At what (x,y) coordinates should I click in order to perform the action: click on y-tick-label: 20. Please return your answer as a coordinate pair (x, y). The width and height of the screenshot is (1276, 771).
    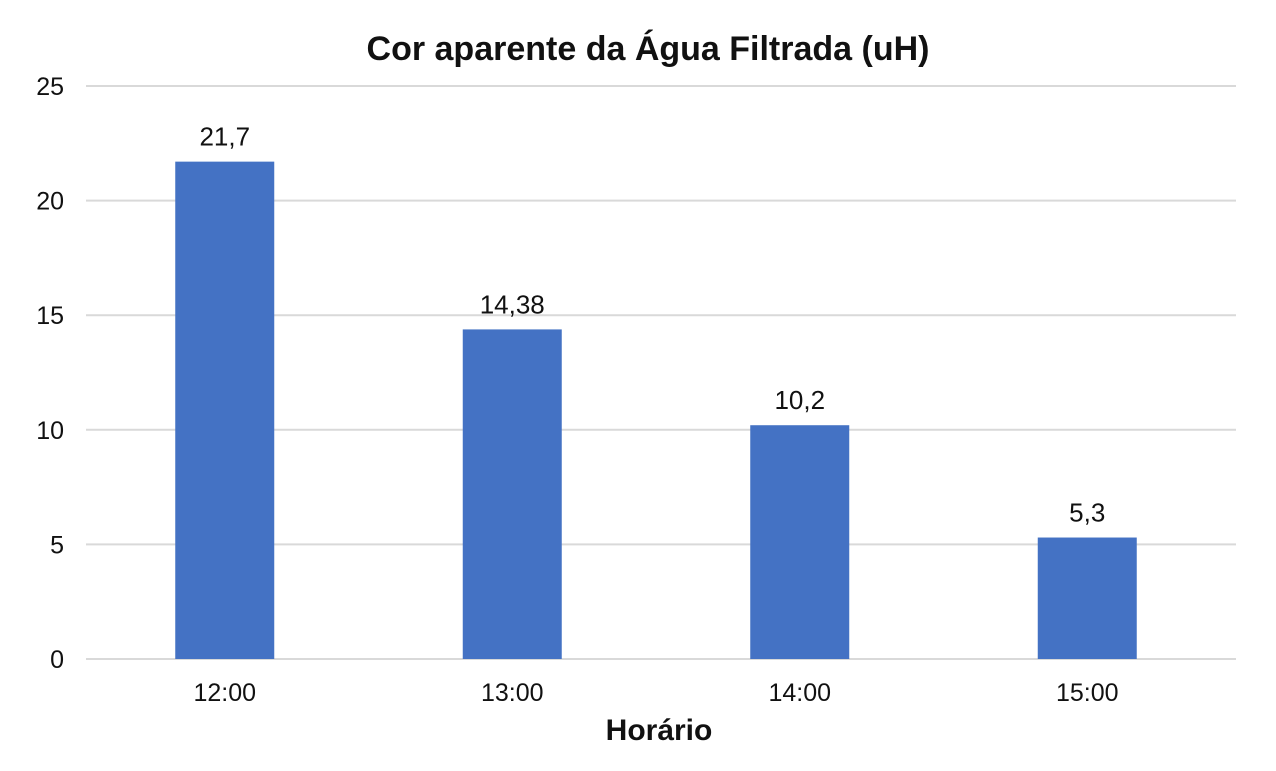
    Looking at the image, I should click on (50, 202).